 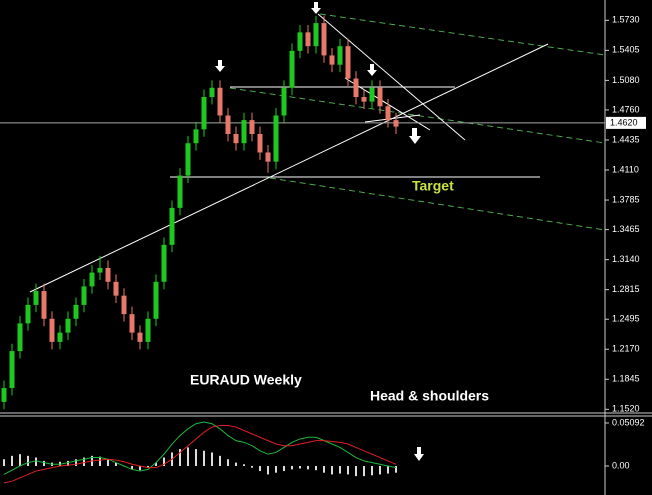 What do you see at coordinates (628, 422) in the screenshot?
I see `y-tick-label: 0.05092` at bounding box center [628, 422].